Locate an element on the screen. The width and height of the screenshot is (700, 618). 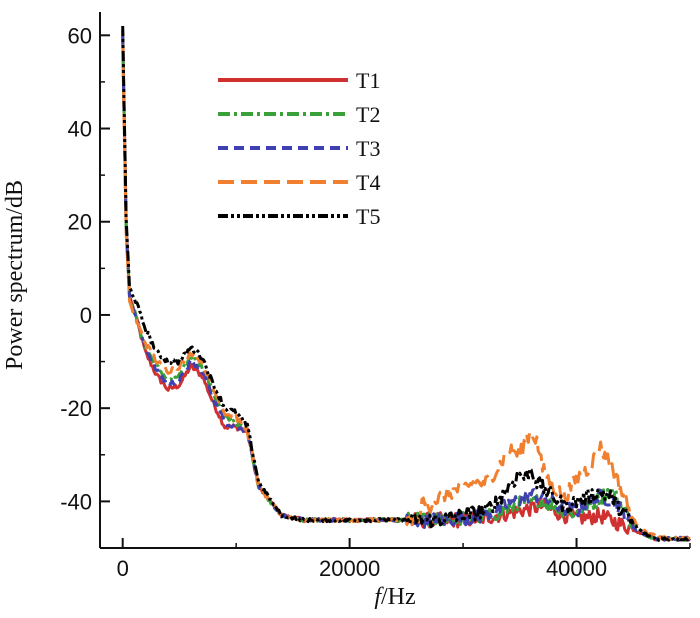
legend-label-t3: T3 is located at coordinates (368, 148).